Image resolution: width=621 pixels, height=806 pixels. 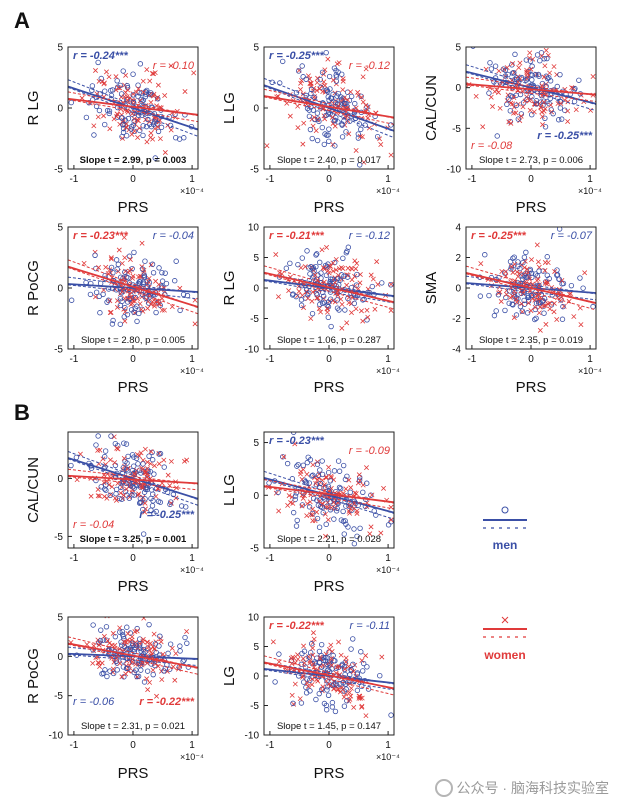 What do you see at coordinates (329, 680) in the screenshot?
I see `men-ci-lower` at bounding box center [329, 680].